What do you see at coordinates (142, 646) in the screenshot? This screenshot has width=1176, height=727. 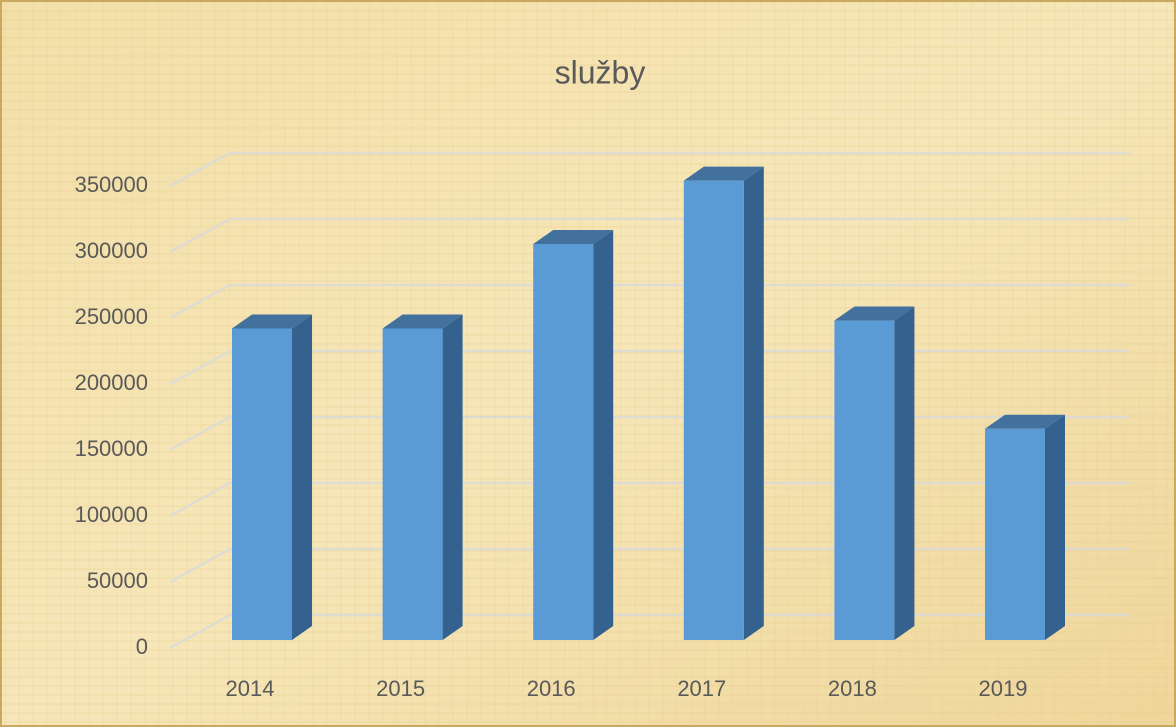 I see `y-tick-label: 0` at bounding box center [142, 646].